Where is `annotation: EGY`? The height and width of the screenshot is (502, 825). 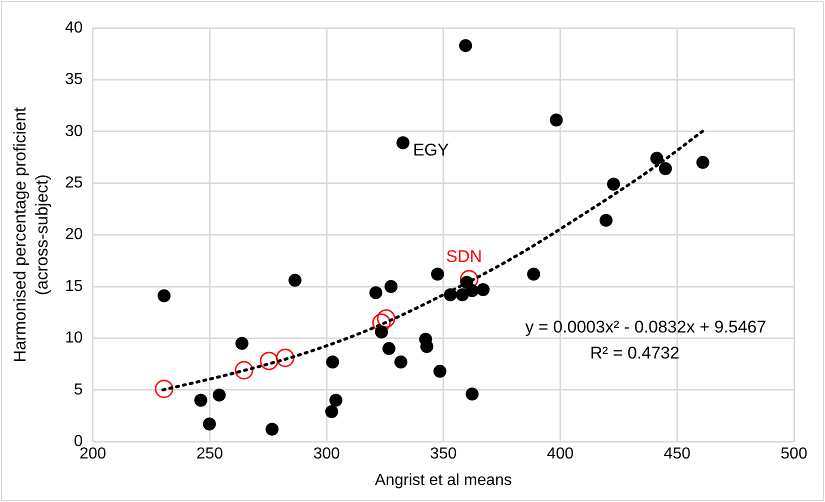
annotation: EGY is located at coordinates (430, 150).